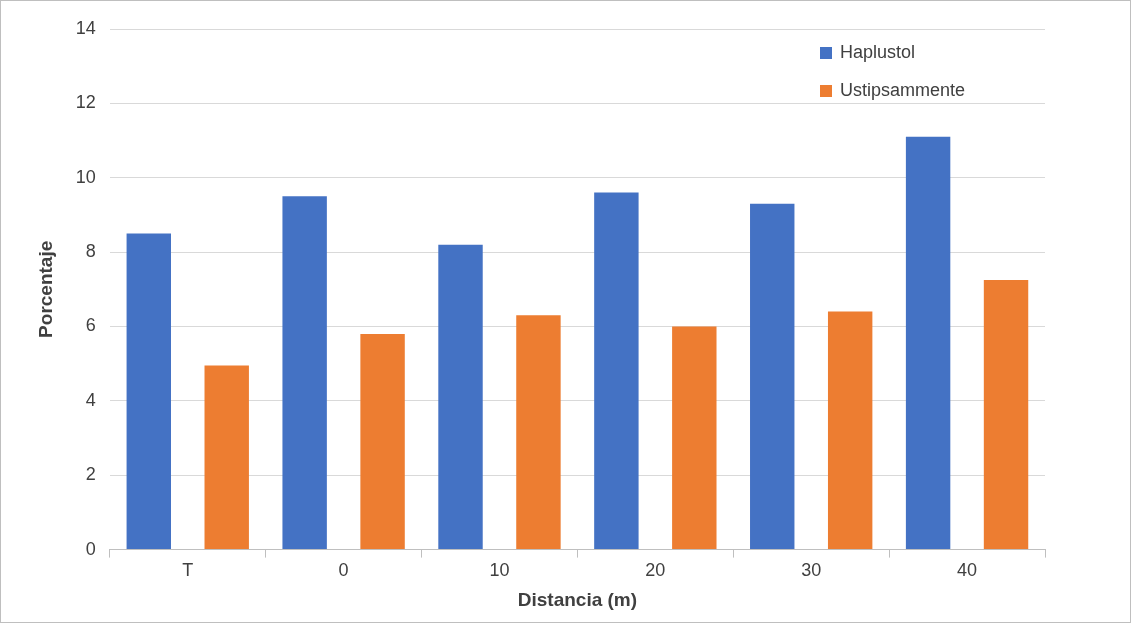 The height and width of the screenshot is (623, 1131). Describe the element at coordinates (878, 51) in the screenshot. I see `legend-label: Haplustol` at that location.